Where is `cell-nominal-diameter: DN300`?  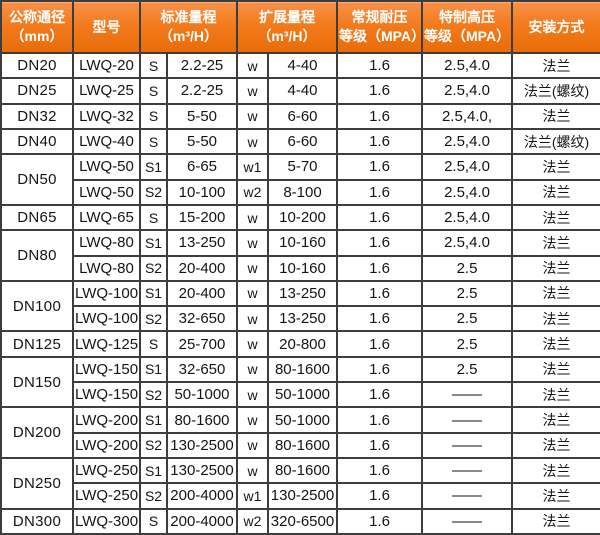 cell-nominal-diameter: DN300 is located at coordinates (37, 521).